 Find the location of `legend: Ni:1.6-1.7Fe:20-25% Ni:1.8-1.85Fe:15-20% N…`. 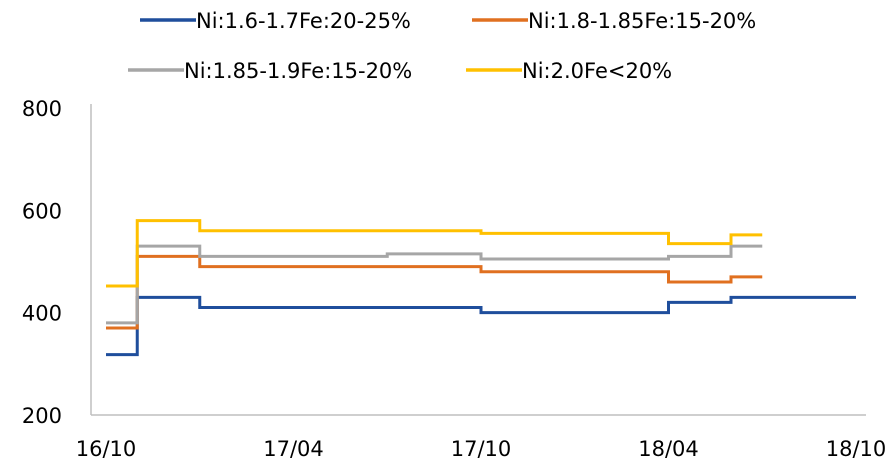

legend: Ni:1.6-1.7Fe:20-25% Ni:1.8-1.85Fe:15-20% N… is located at coordinates (442, 46).